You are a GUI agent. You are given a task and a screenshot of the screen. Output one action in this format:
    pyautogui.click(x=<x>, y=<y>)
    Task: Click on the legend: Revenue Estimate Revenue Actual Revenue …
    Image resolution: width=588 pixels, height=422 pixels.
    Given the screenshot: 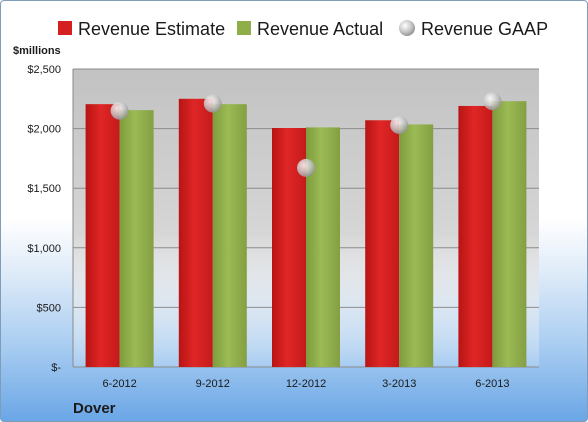 What is the action you would take?
    pyautogui.click(x=303, y=29)
    